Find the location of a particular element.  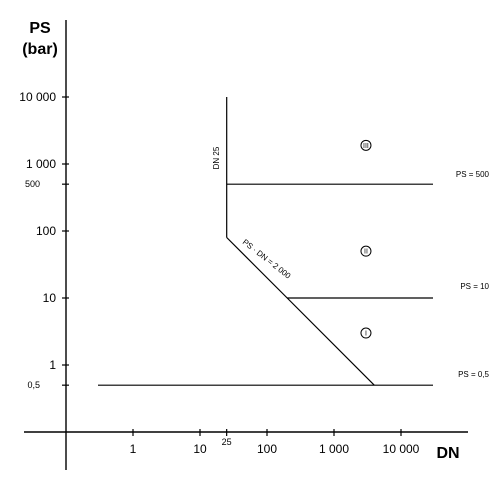

y-tick-label-1000: 1 000 is located at coordinates (41, 164).